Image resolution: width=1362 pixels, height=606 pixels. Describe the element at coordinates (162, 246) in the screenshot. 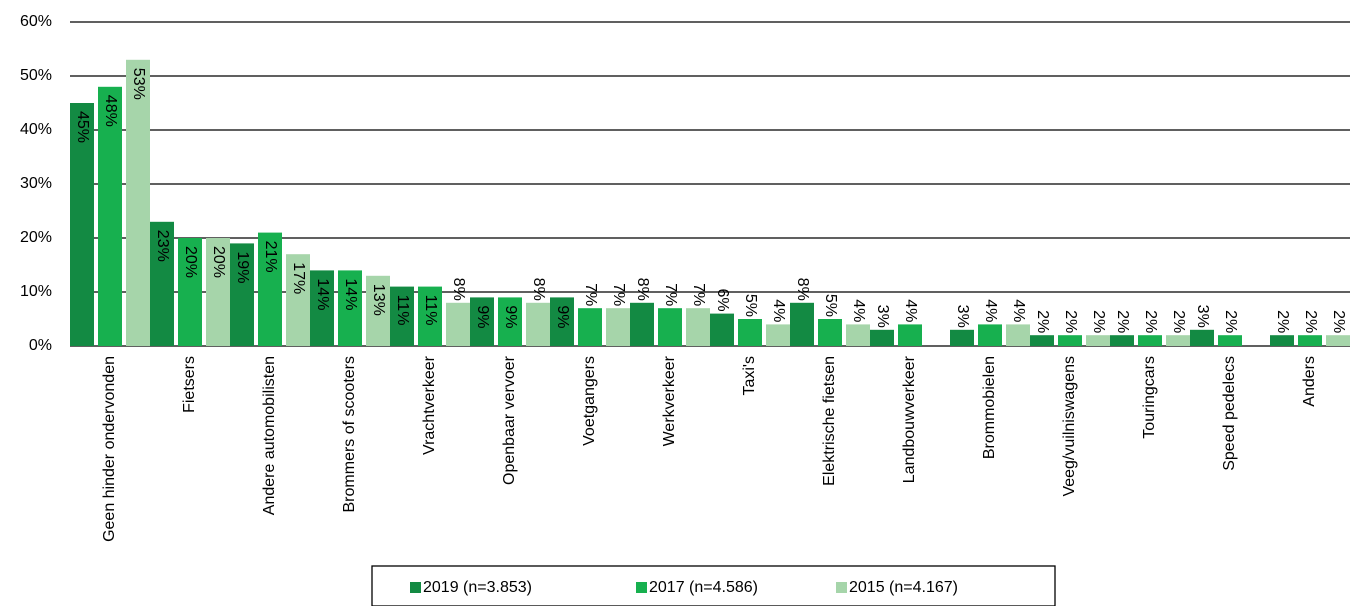

I see `data-label: 23%` at that location.